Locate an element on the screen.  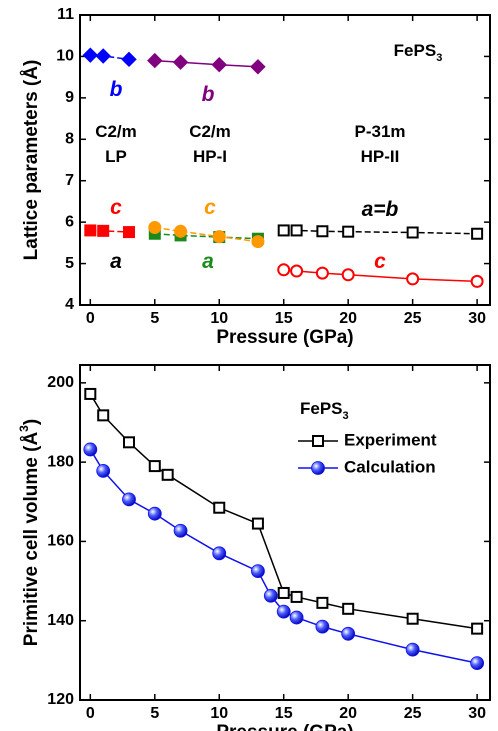
annotation-text: b is located at coordinates (116, 89).